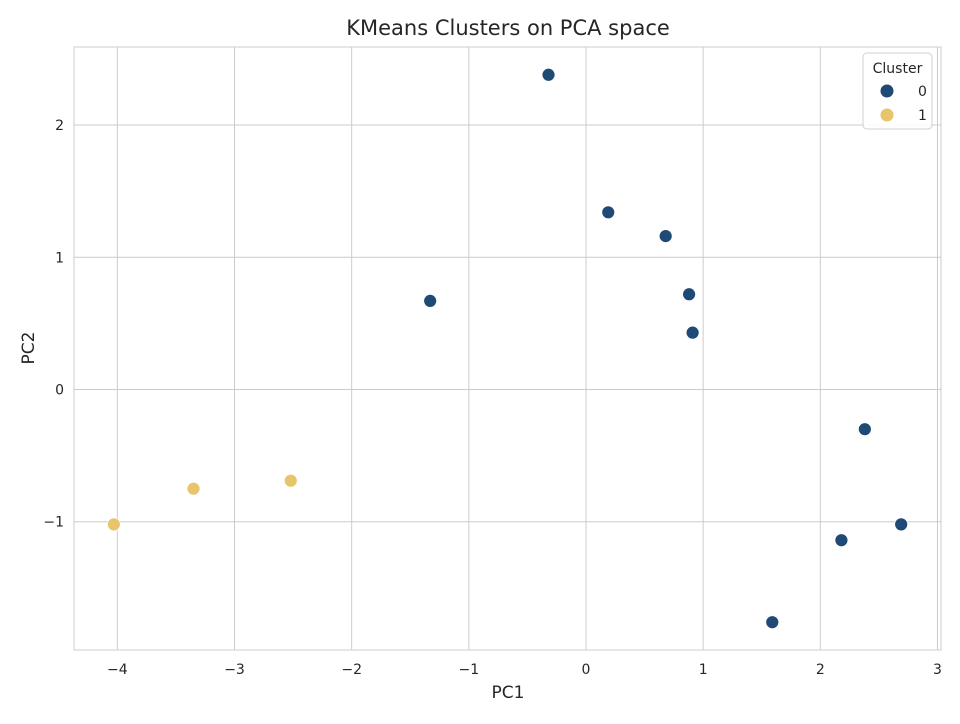  Describe the element at coordinates (508, 28) in the screenshot. I see `chart-title: KMeans Clusters on PCA space` at that location.